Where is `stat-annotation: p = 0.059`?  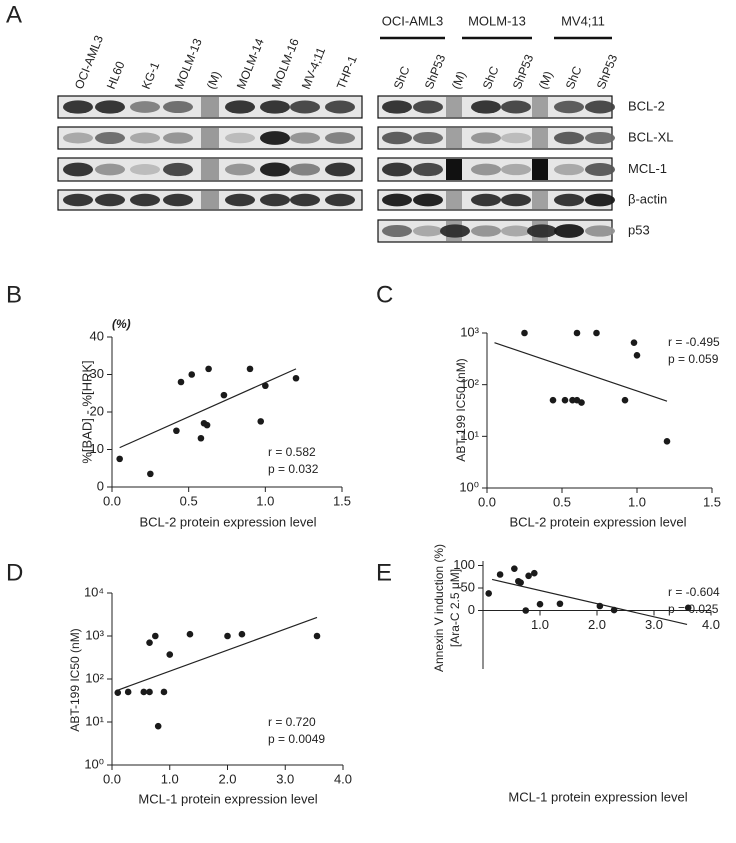
stat-annotation: p = 0.059 is located at coordinates (693, 359).